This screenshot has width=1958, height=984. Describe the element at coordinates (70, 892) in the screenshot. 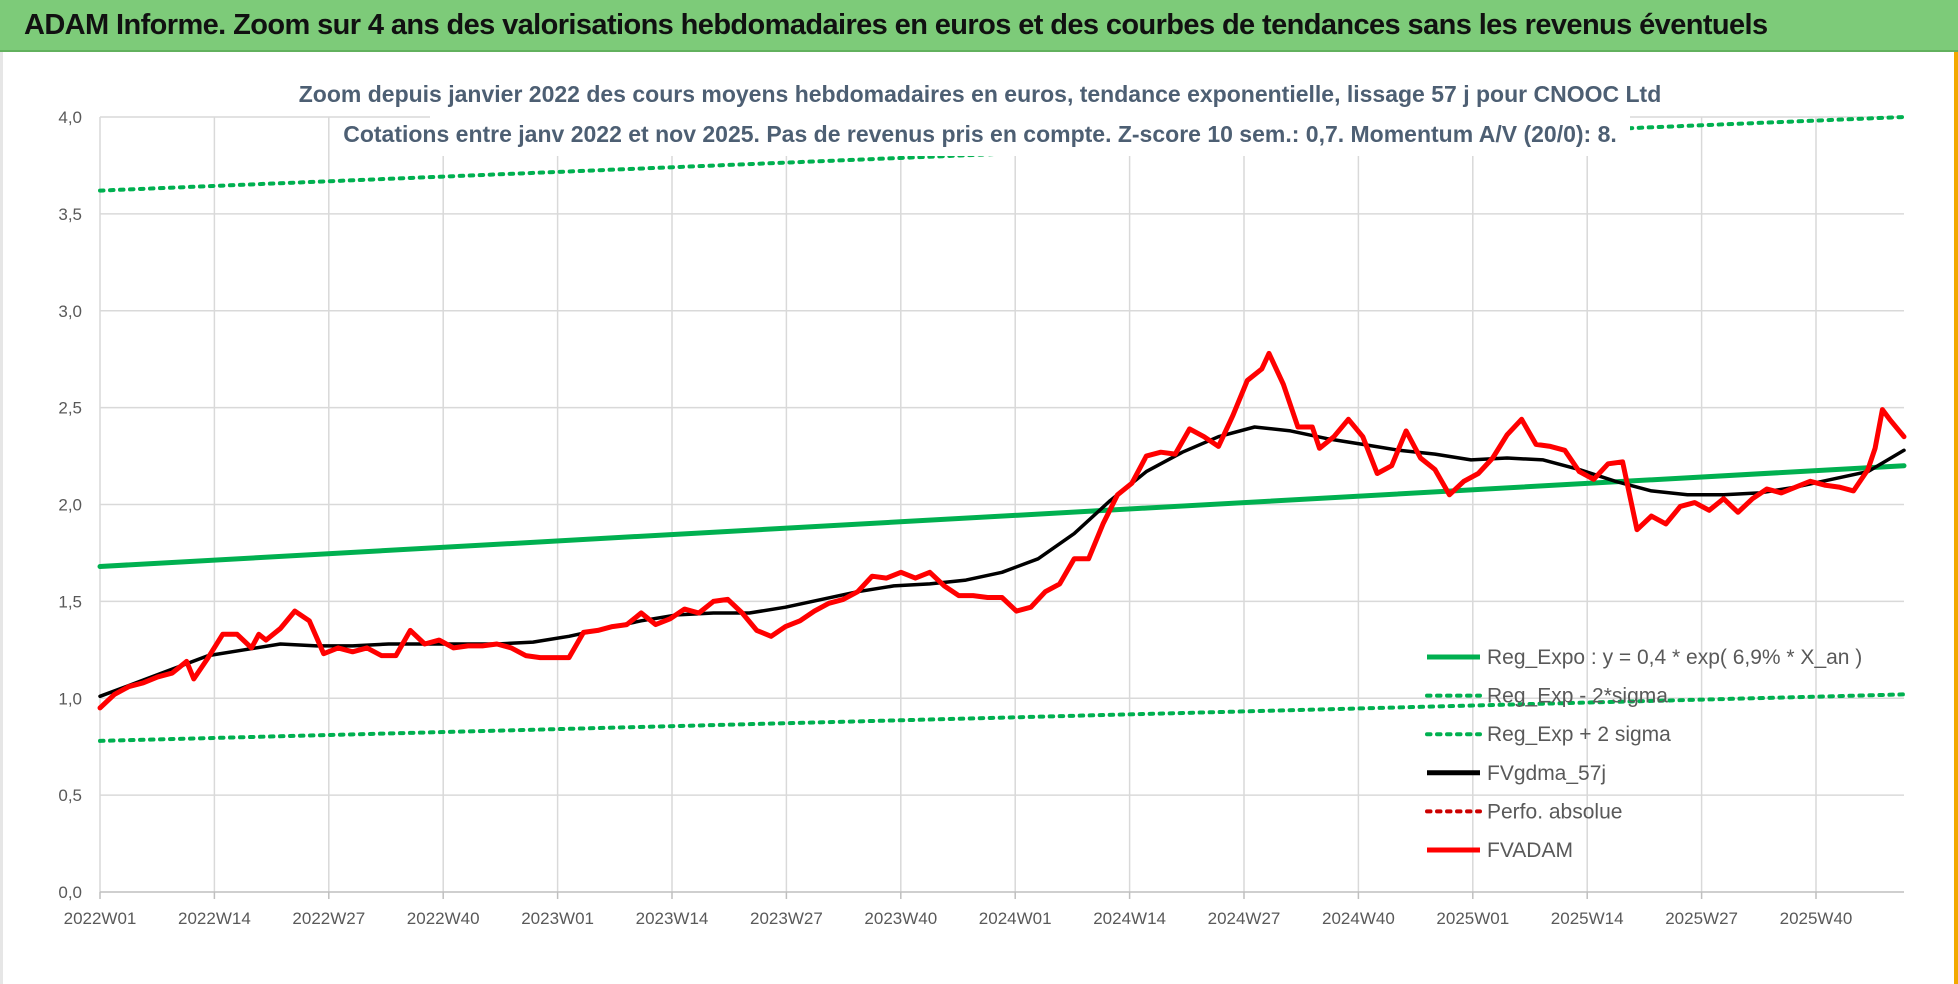

I see `y-tick-label-0: 0,0` at that location.